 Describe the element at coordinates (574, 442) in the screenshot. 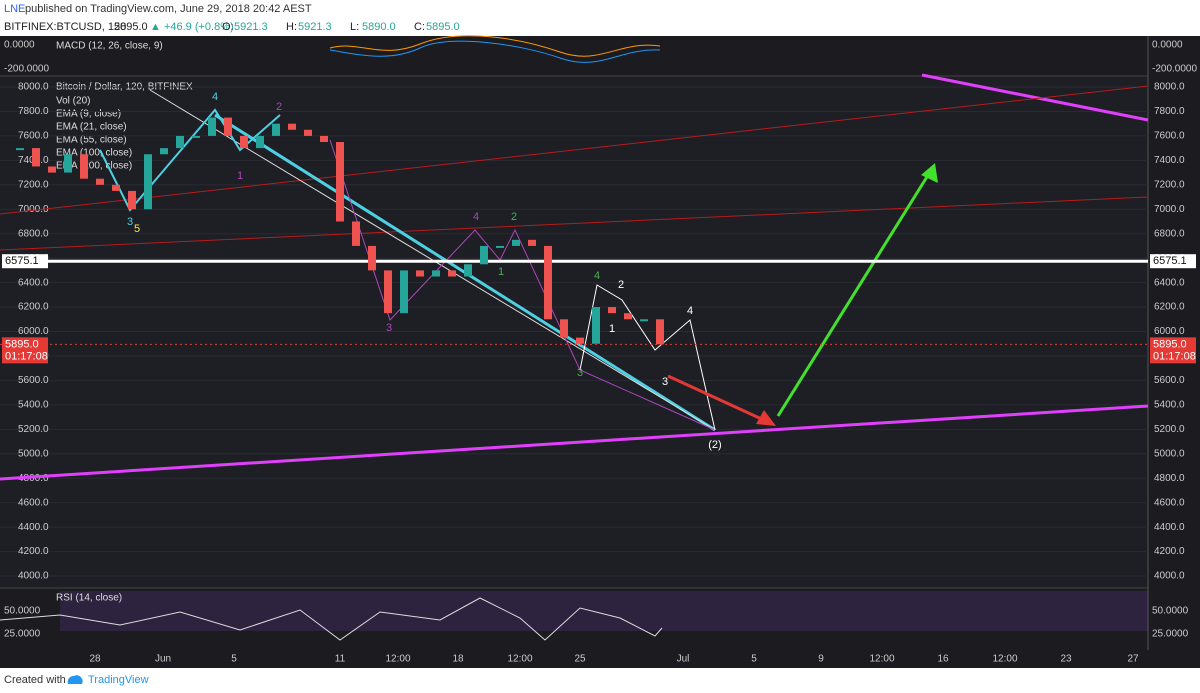

I see `support-line` at that location.